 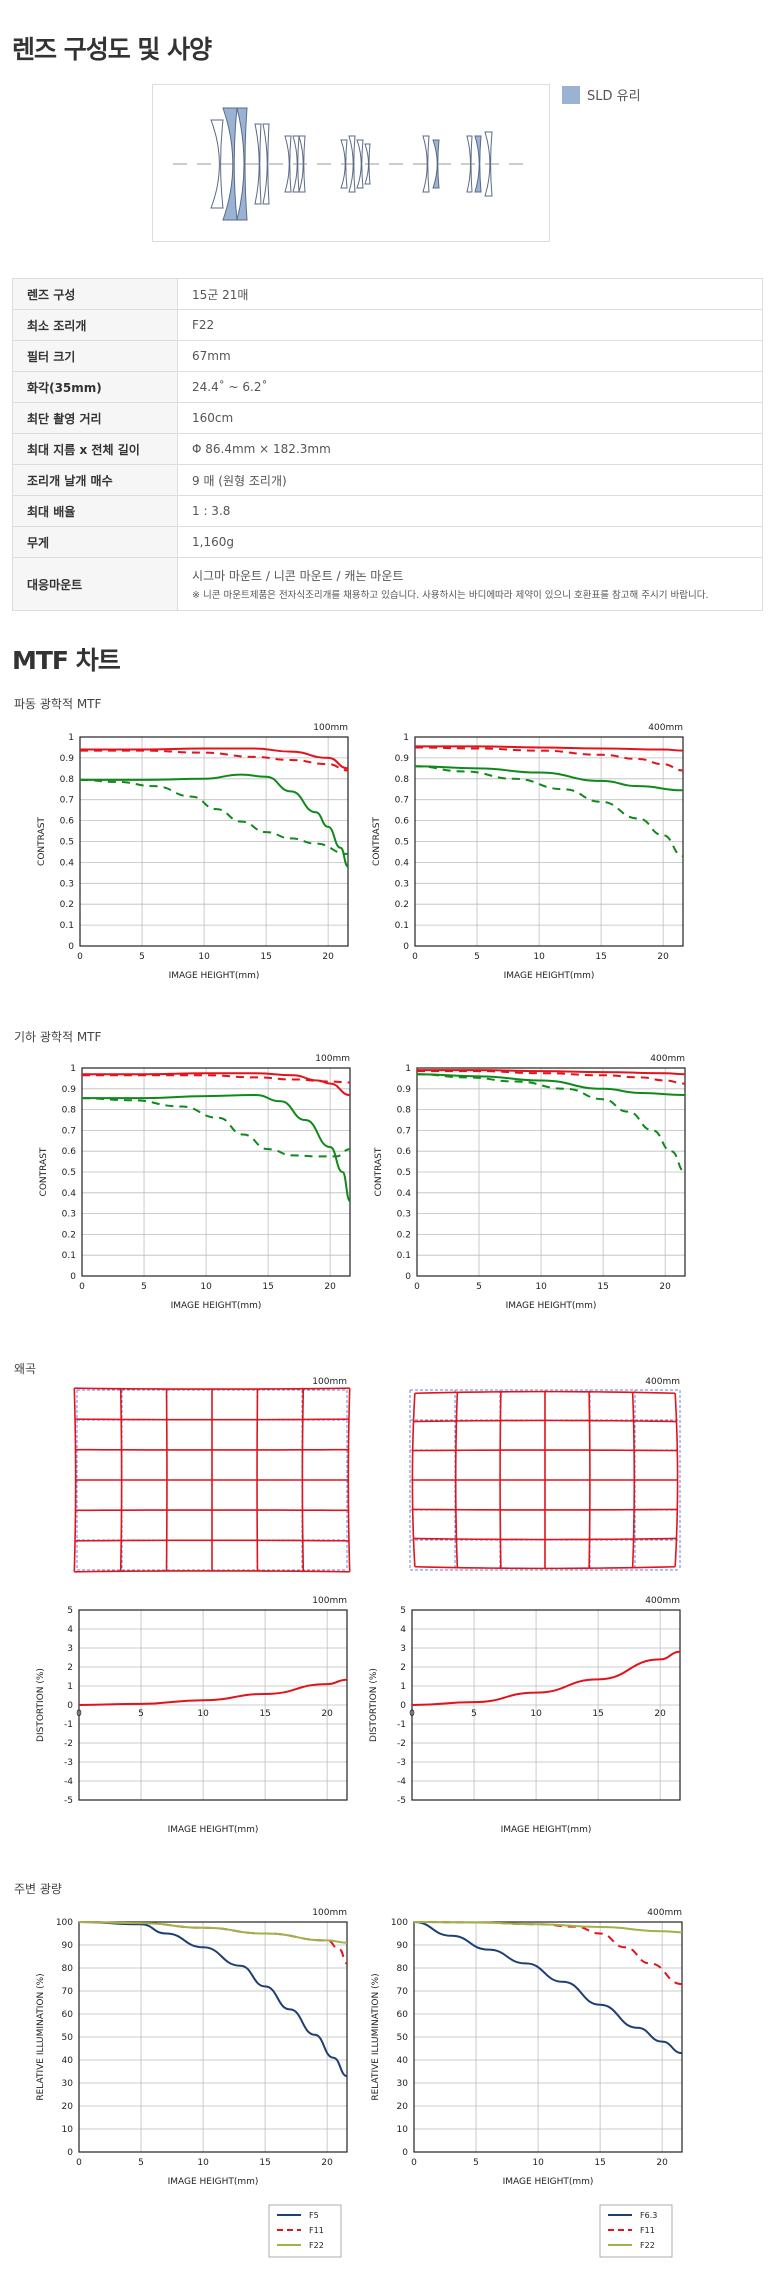 I want to click on y-tick-label: 90, so click(x=403, y=1946).